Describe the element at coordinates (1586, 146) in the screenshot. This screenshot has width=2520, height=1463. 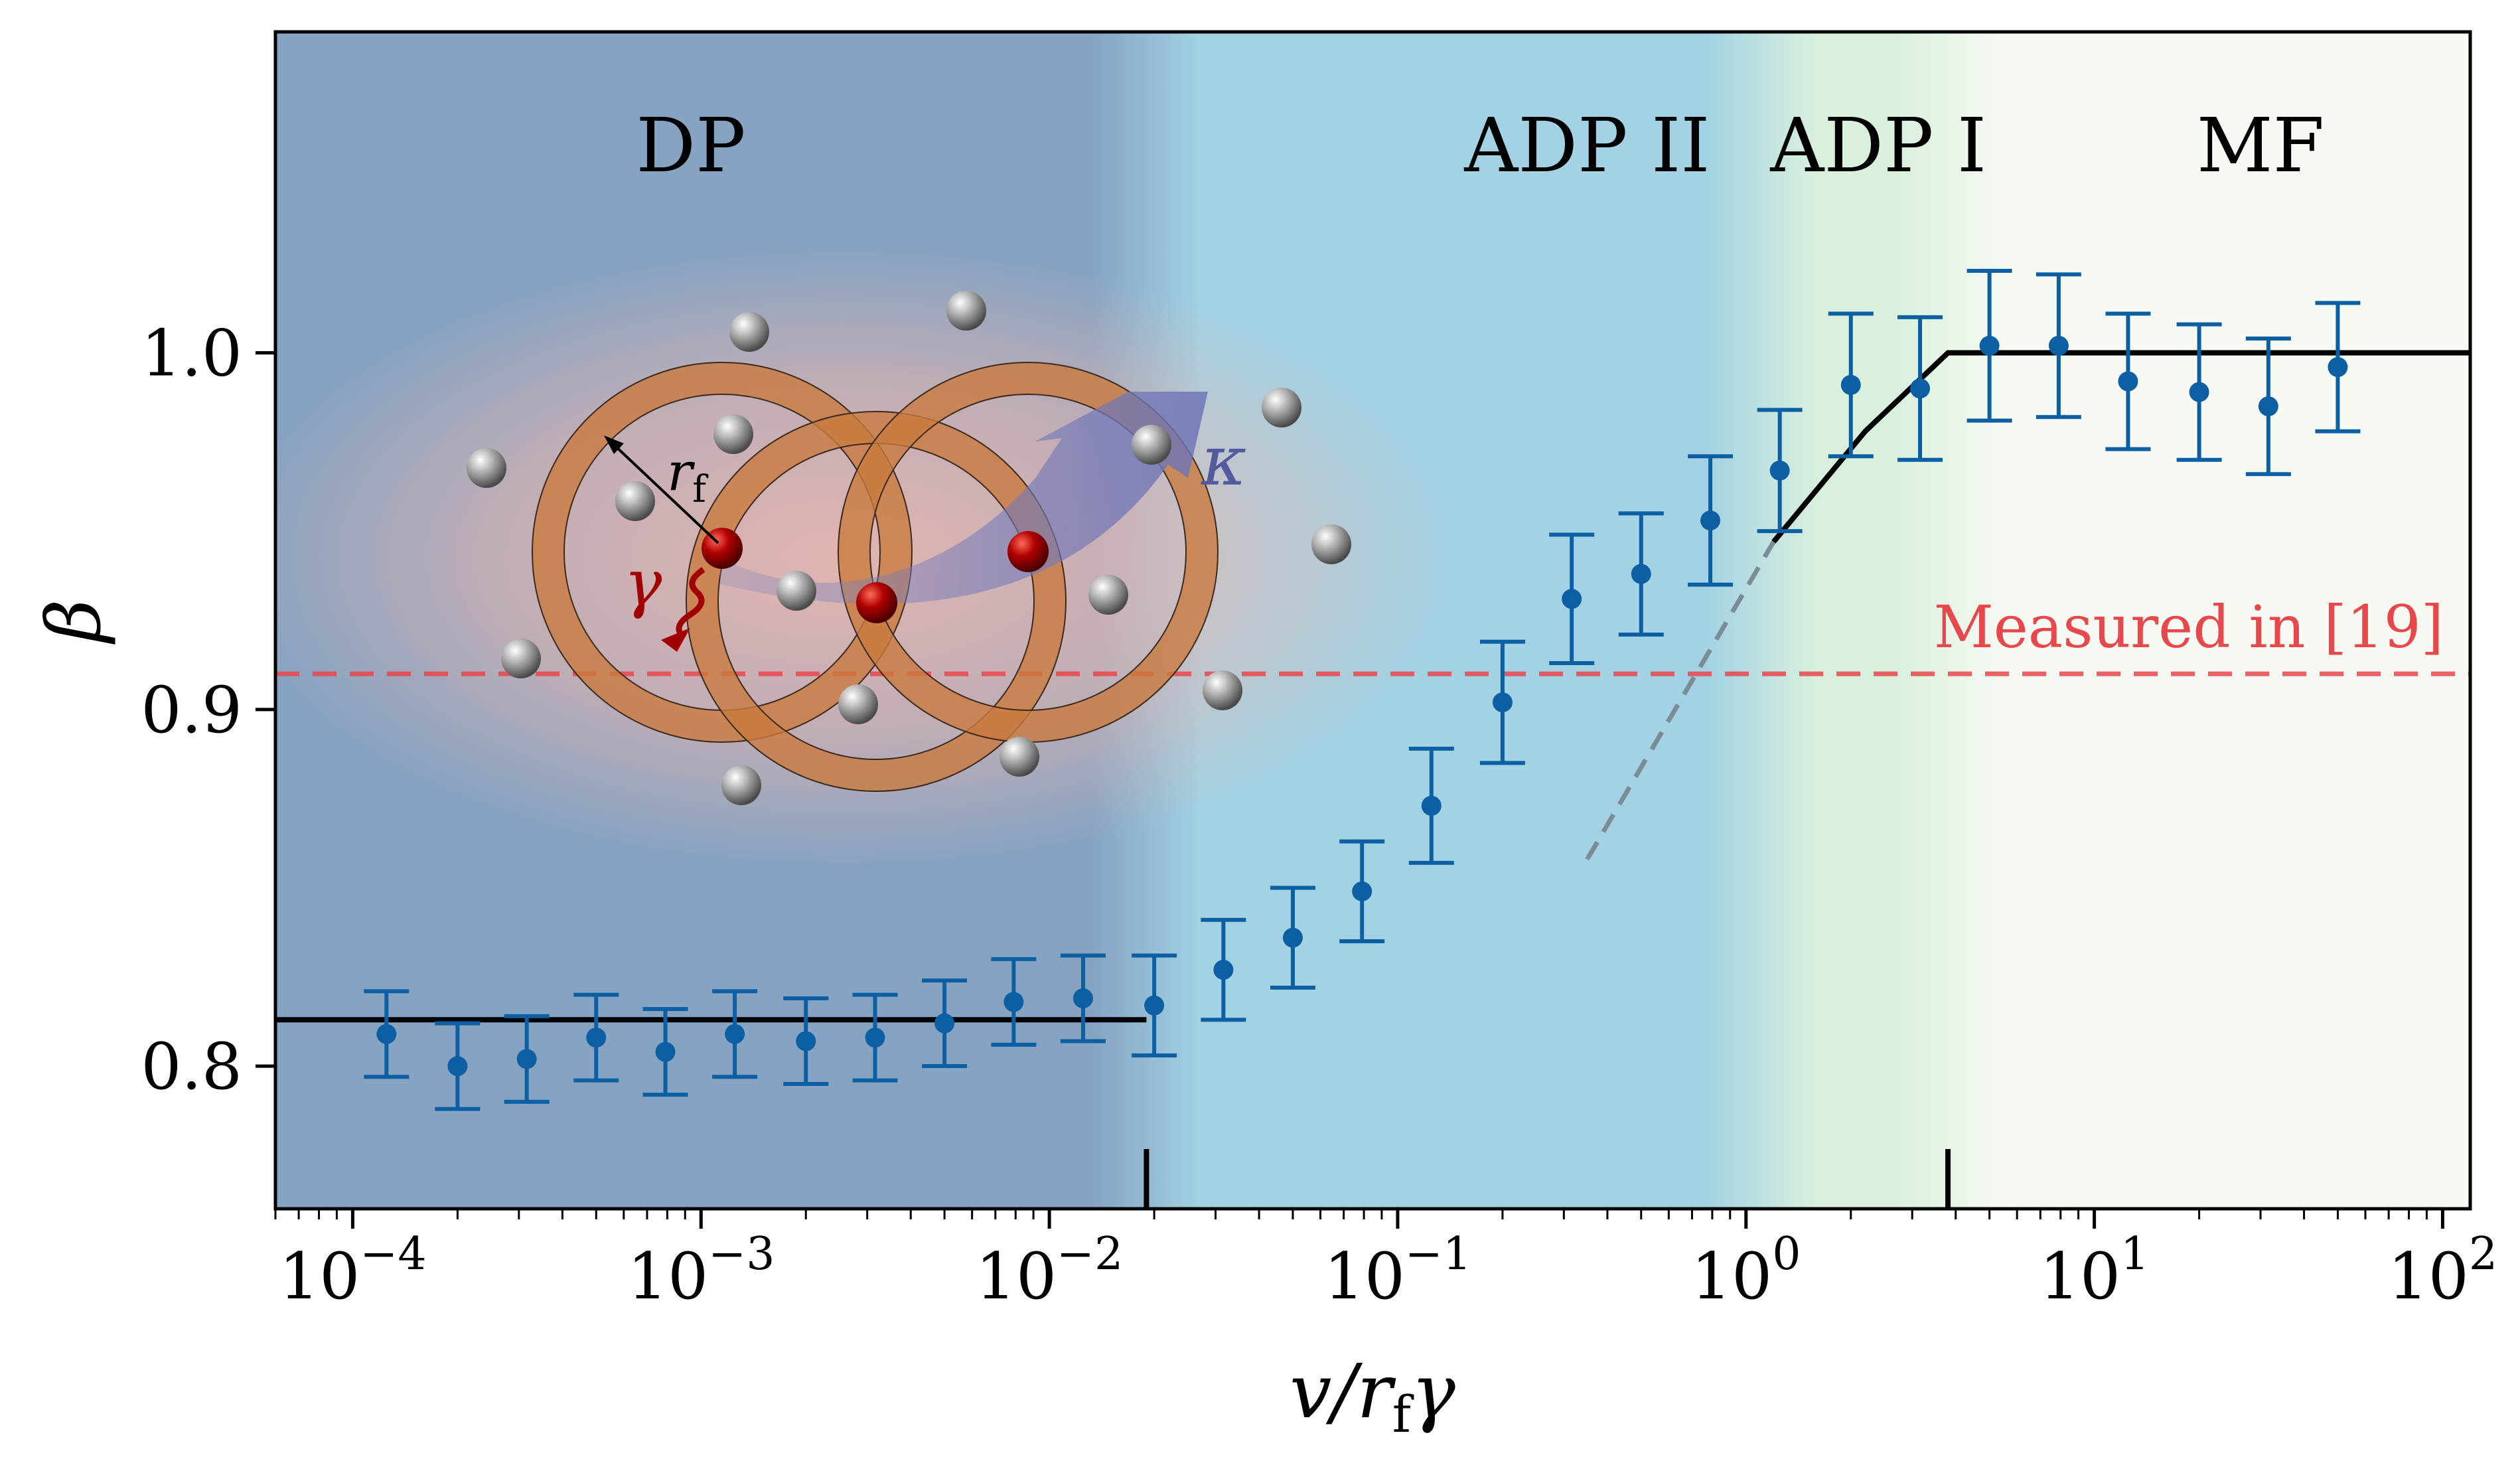
I see `region-label-adp-ii: ADP II` at that location.